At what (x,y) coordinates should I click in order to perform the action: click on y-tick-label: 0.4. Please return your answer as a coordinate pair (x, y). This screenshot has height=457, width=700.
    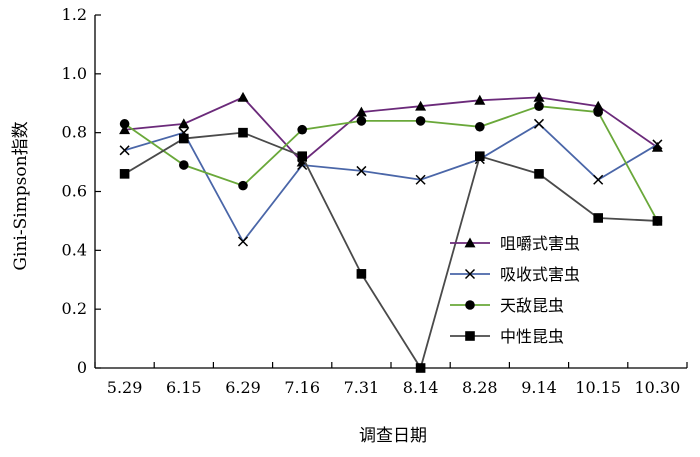
    Looking at the image, I should click on (74, 249).